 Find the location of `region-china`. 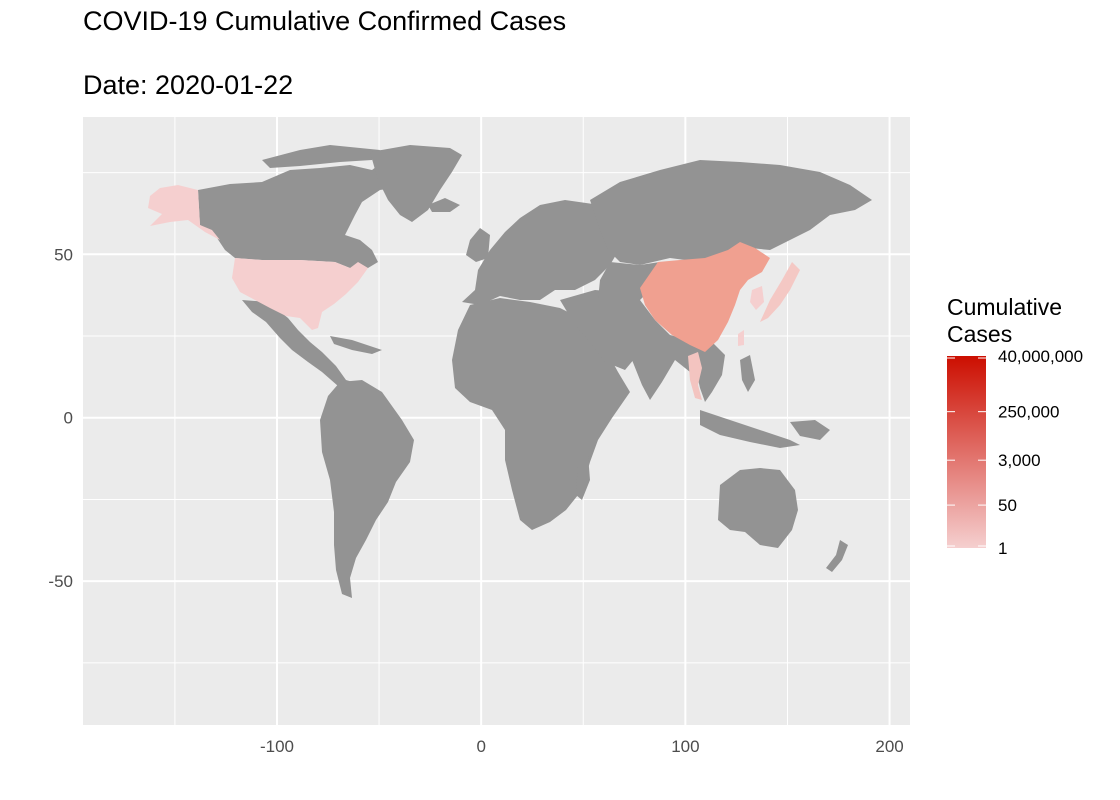

region-china is located at coordinates (705, 297).